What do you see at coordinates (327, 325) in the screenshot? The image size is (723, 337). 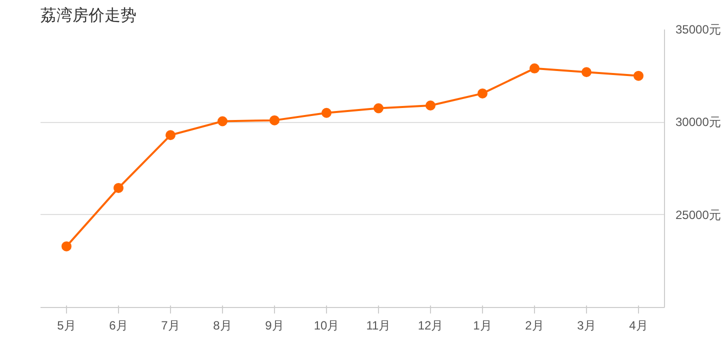 I see `x-tick-label: 10月` at bounding box center [327, 325].